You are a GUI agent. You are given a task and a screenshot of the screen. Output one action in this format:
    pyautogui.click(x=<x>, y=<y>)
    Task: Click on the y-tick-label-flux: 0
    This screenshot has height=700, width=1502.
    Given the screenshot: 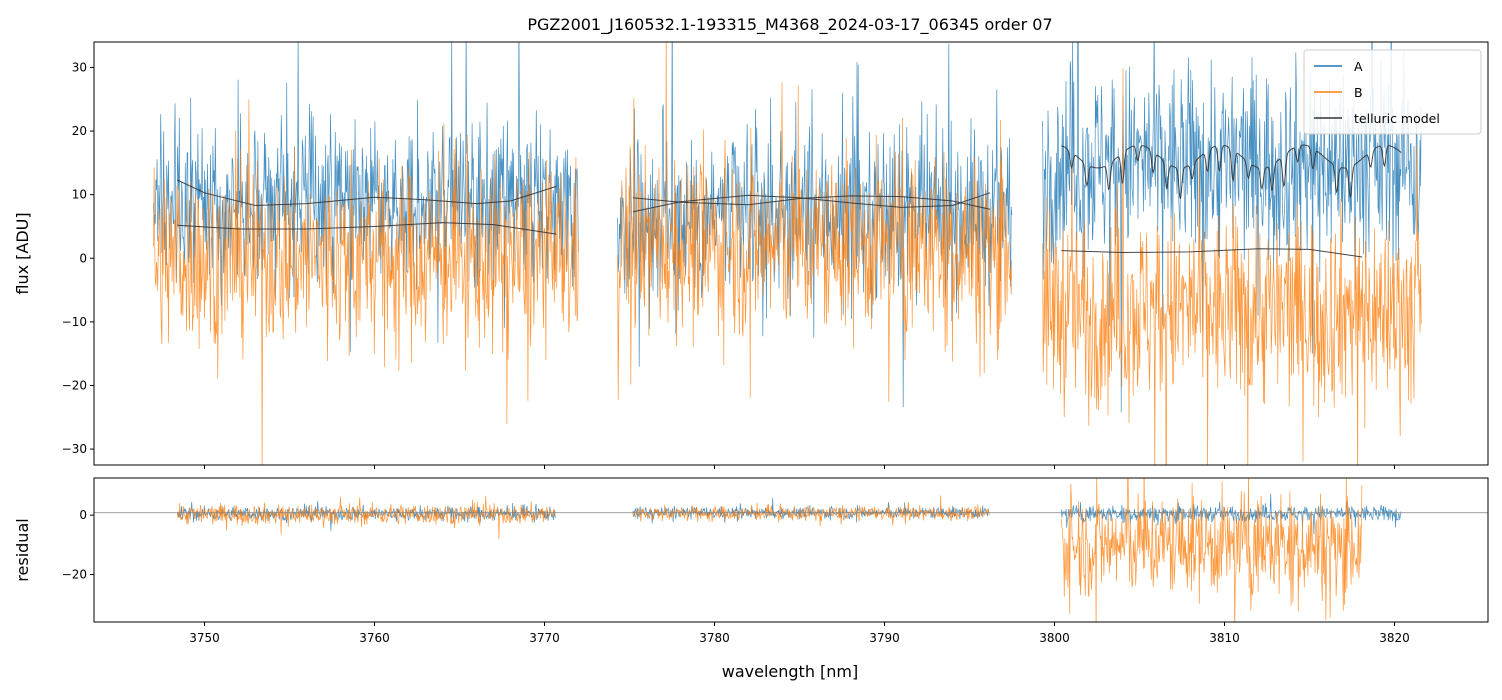 What is the action you would take?
    pyautogui.click(x=83, y=258)
    